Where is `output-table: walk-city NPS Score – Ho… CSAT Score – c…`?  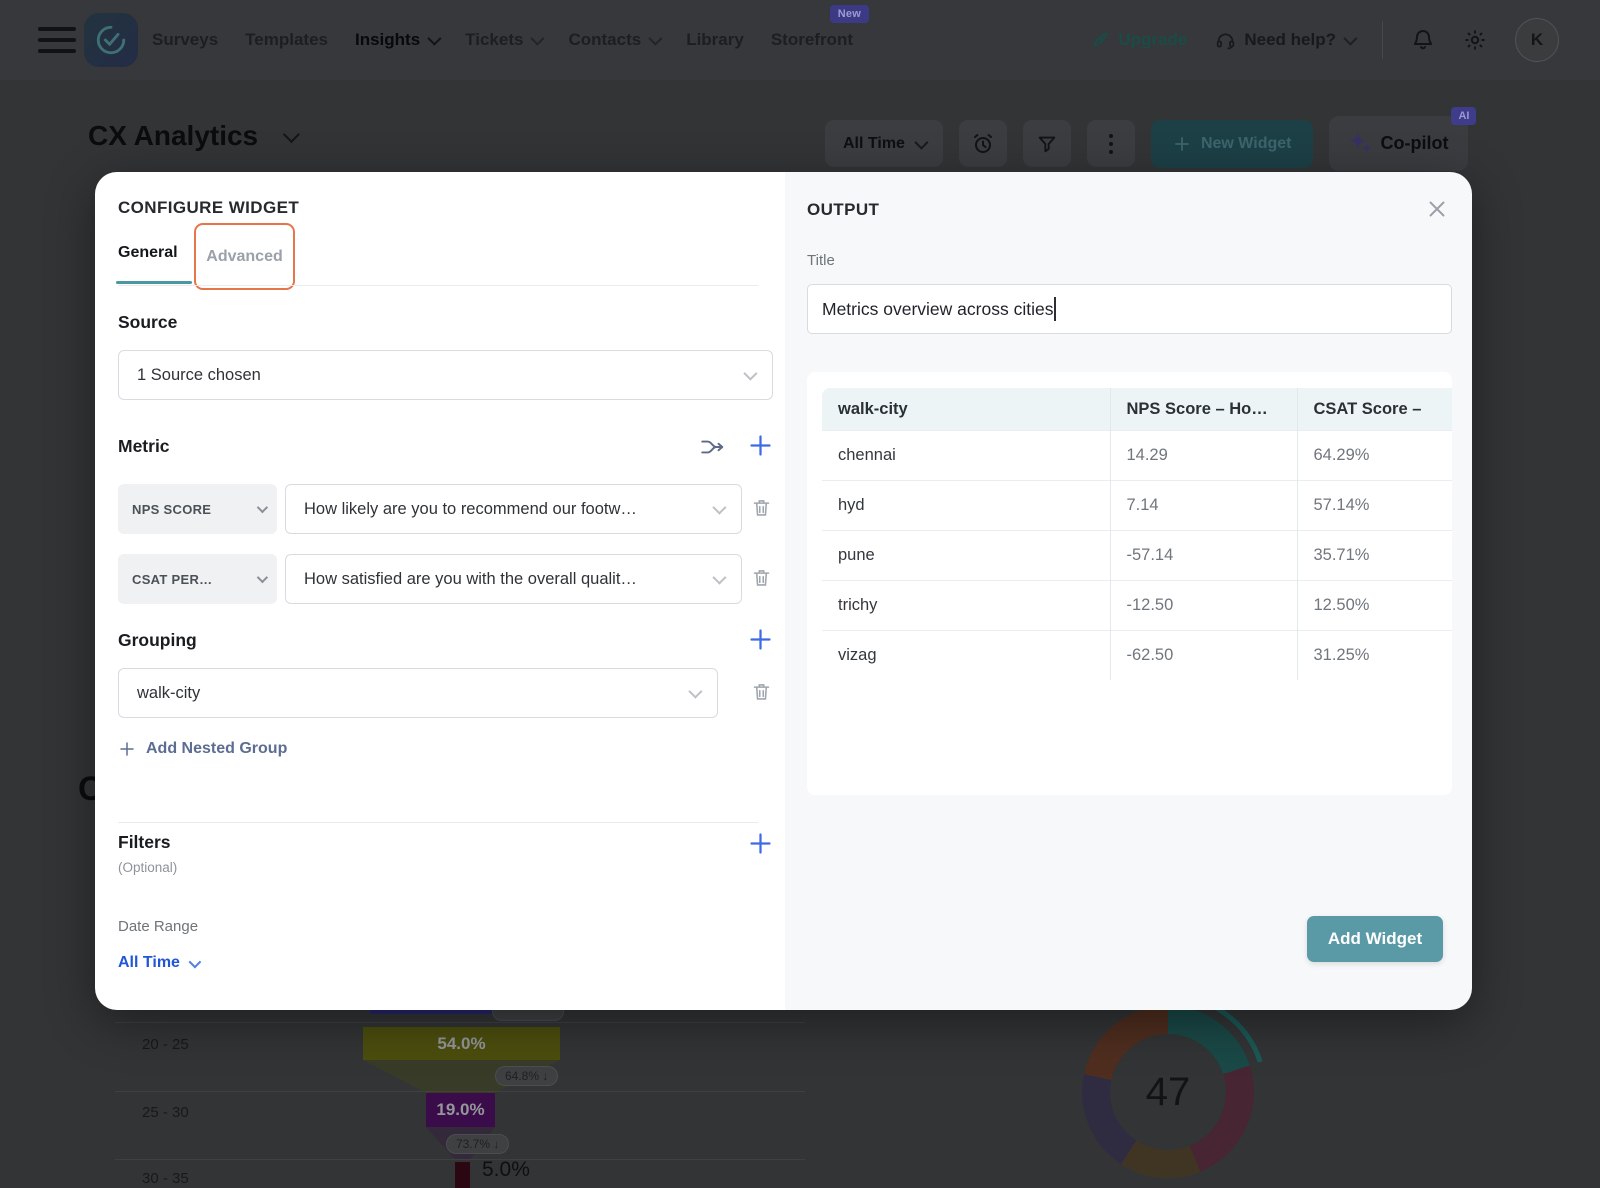
output-table: walk-city NPS Score – Ho… CSAT Score – c… is located at coordinates (1137, 534).